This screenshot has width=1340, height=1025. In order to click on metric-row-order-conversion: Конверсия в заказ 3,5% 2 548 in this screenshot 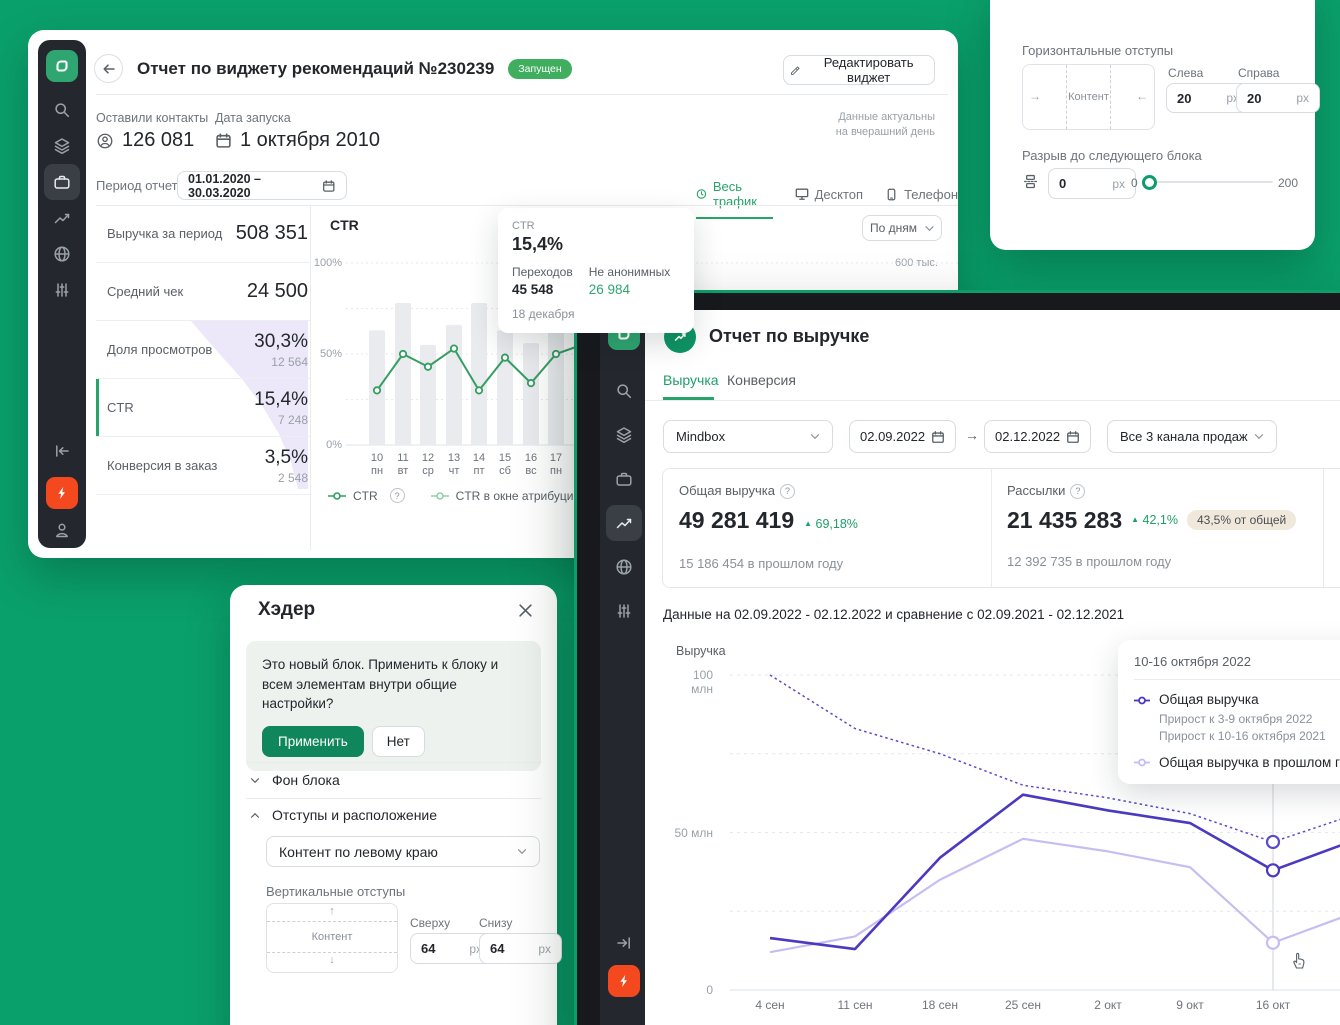, I will do `click(203, 466)`.